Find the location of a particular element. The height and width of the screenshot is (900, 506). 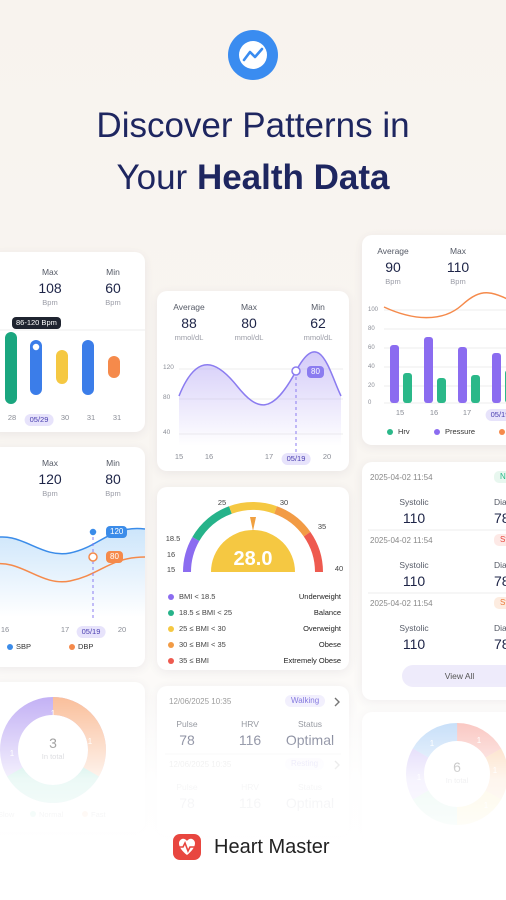

stat-label: Average is located at coordinates (189, 307).